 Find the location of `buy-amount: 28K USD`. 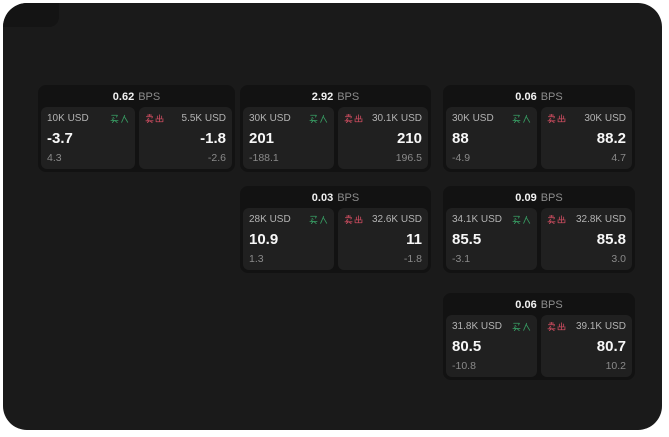

buy-amount: 28K USD is located at coordinates (270, 219).